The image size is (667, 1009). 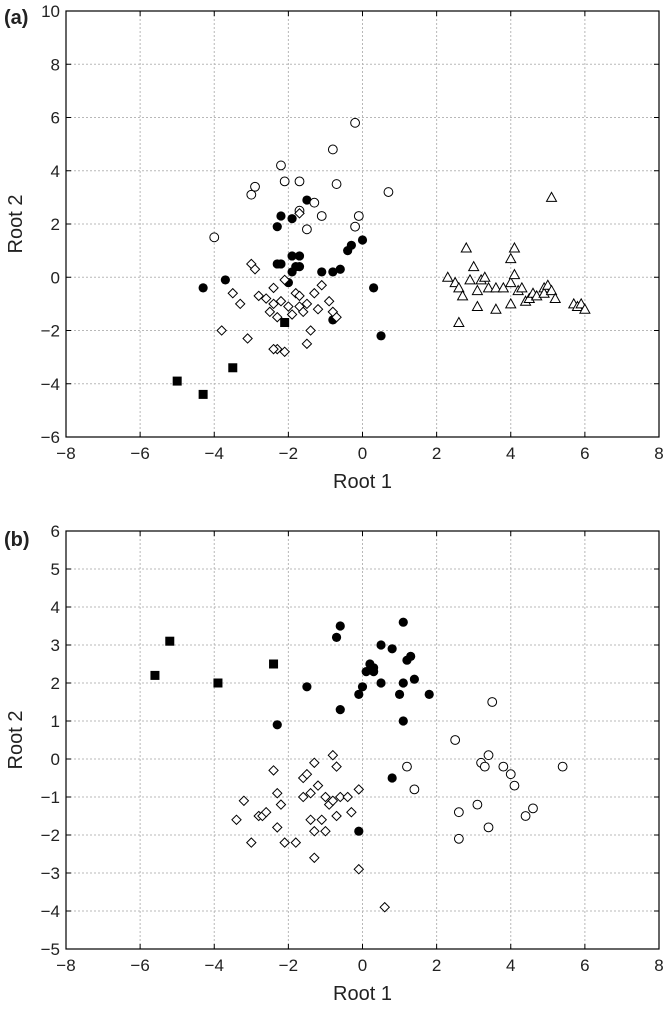 What do you see at coordinates (50, 437) in the screenshot?
I see `y-tick-label: −6` at bounding box center [50, 437].